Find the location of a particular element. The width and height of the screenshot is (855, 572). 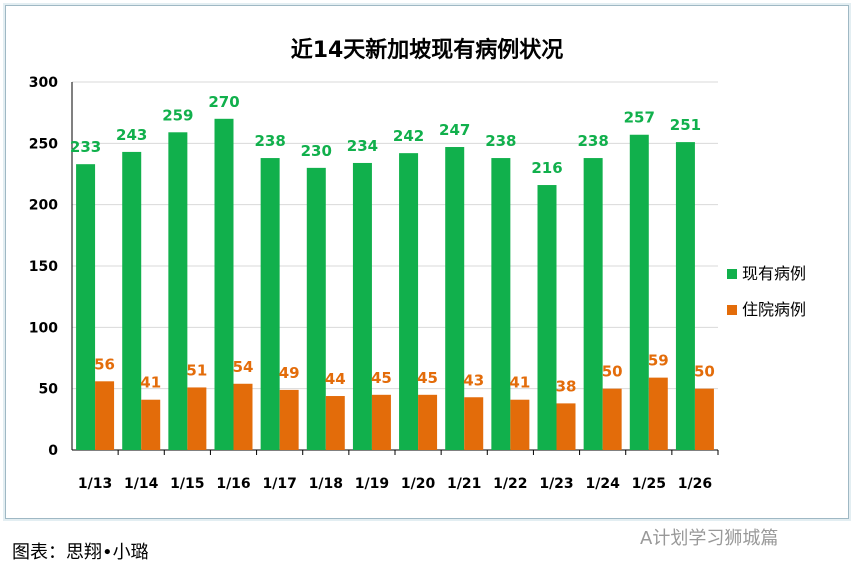

x-tick-label: 1/22 is located at coordinates (510, 484).